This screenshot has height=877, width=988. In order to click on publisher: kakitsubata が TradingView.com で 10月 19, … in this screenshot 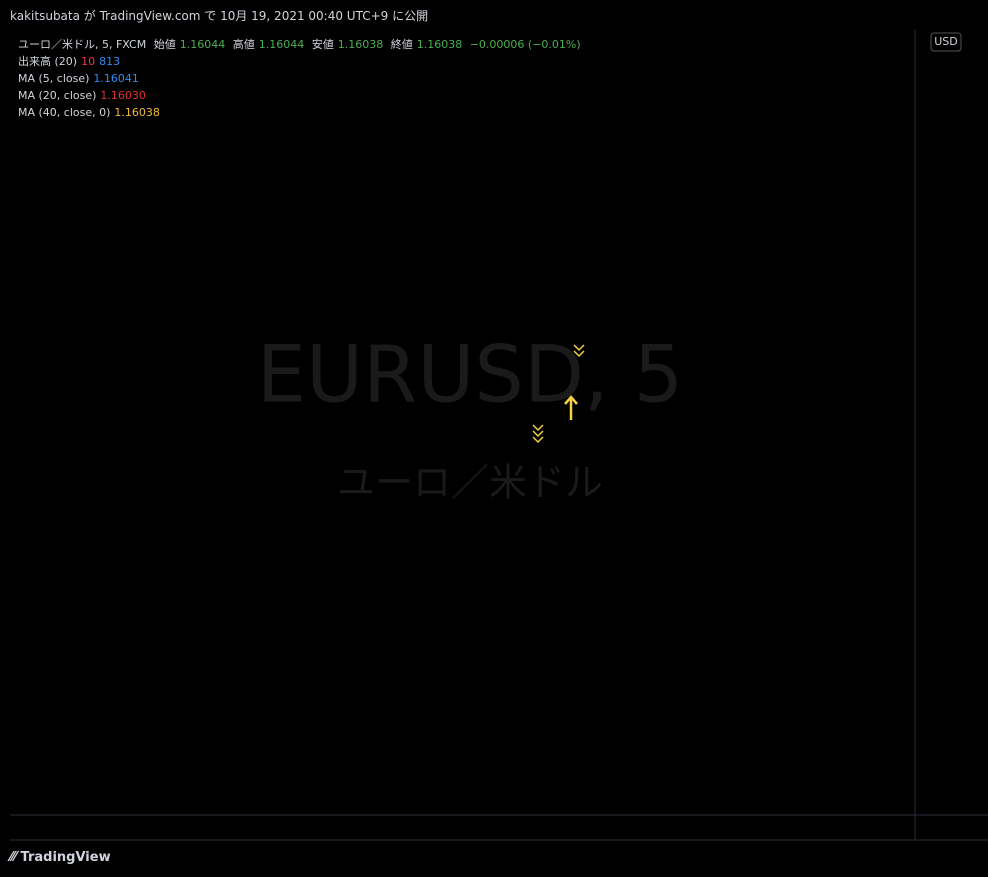, I will do `click(219, 16)`.